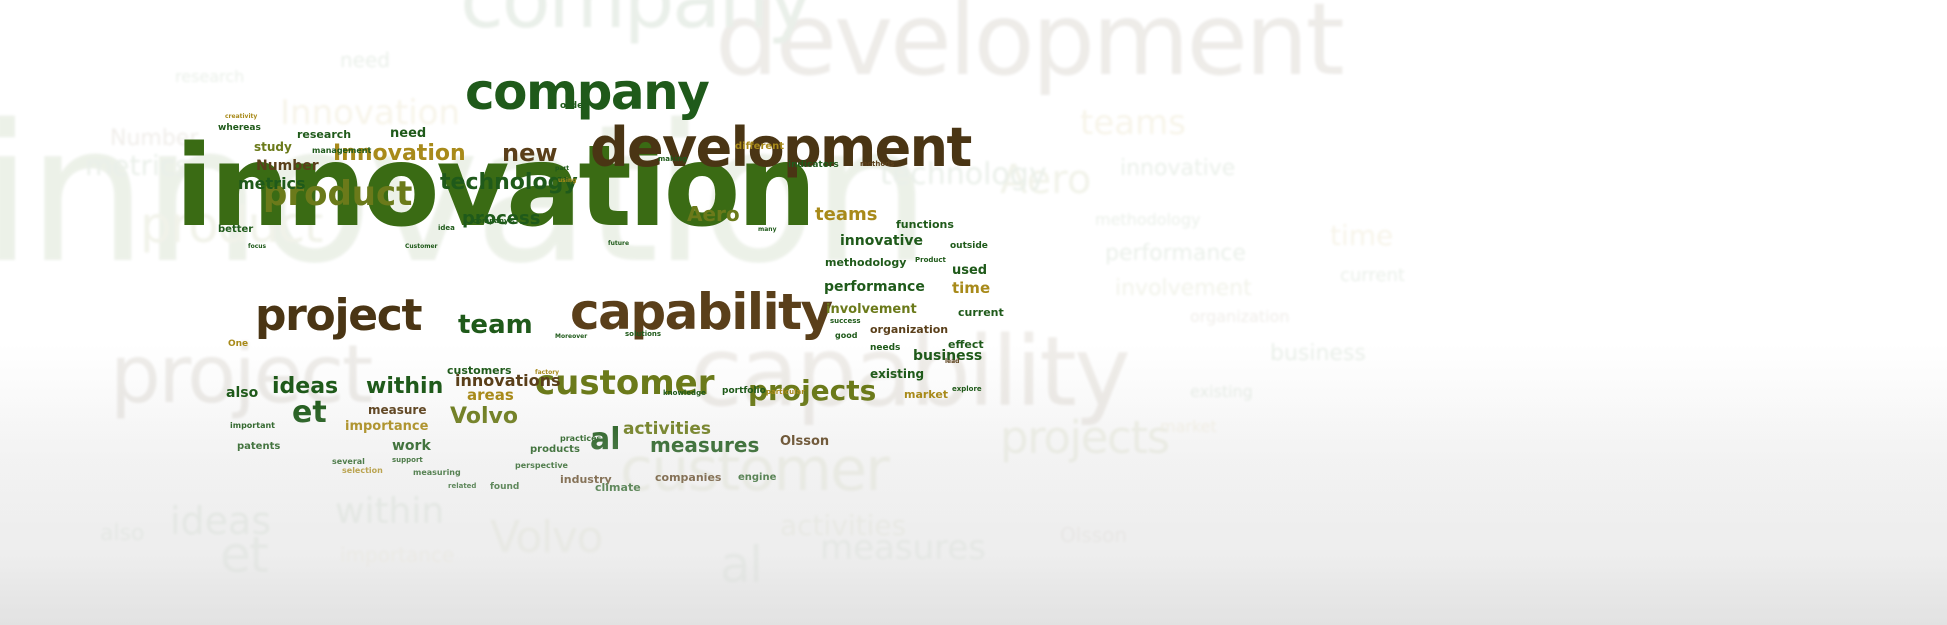 The image size is (1947, 625). Describe the element at coordinates (405, 386) in the screenshot. I see `cloud-word: within` at that location.